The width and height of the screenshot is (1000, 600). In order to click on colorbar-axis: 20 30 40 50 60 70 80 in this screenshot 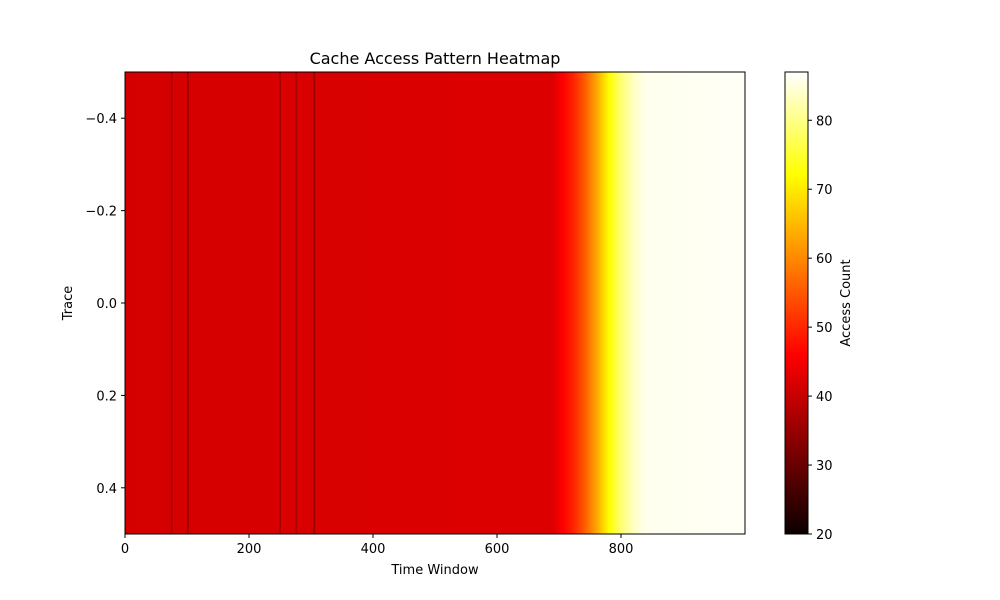, I will do `click(820, 328)`.